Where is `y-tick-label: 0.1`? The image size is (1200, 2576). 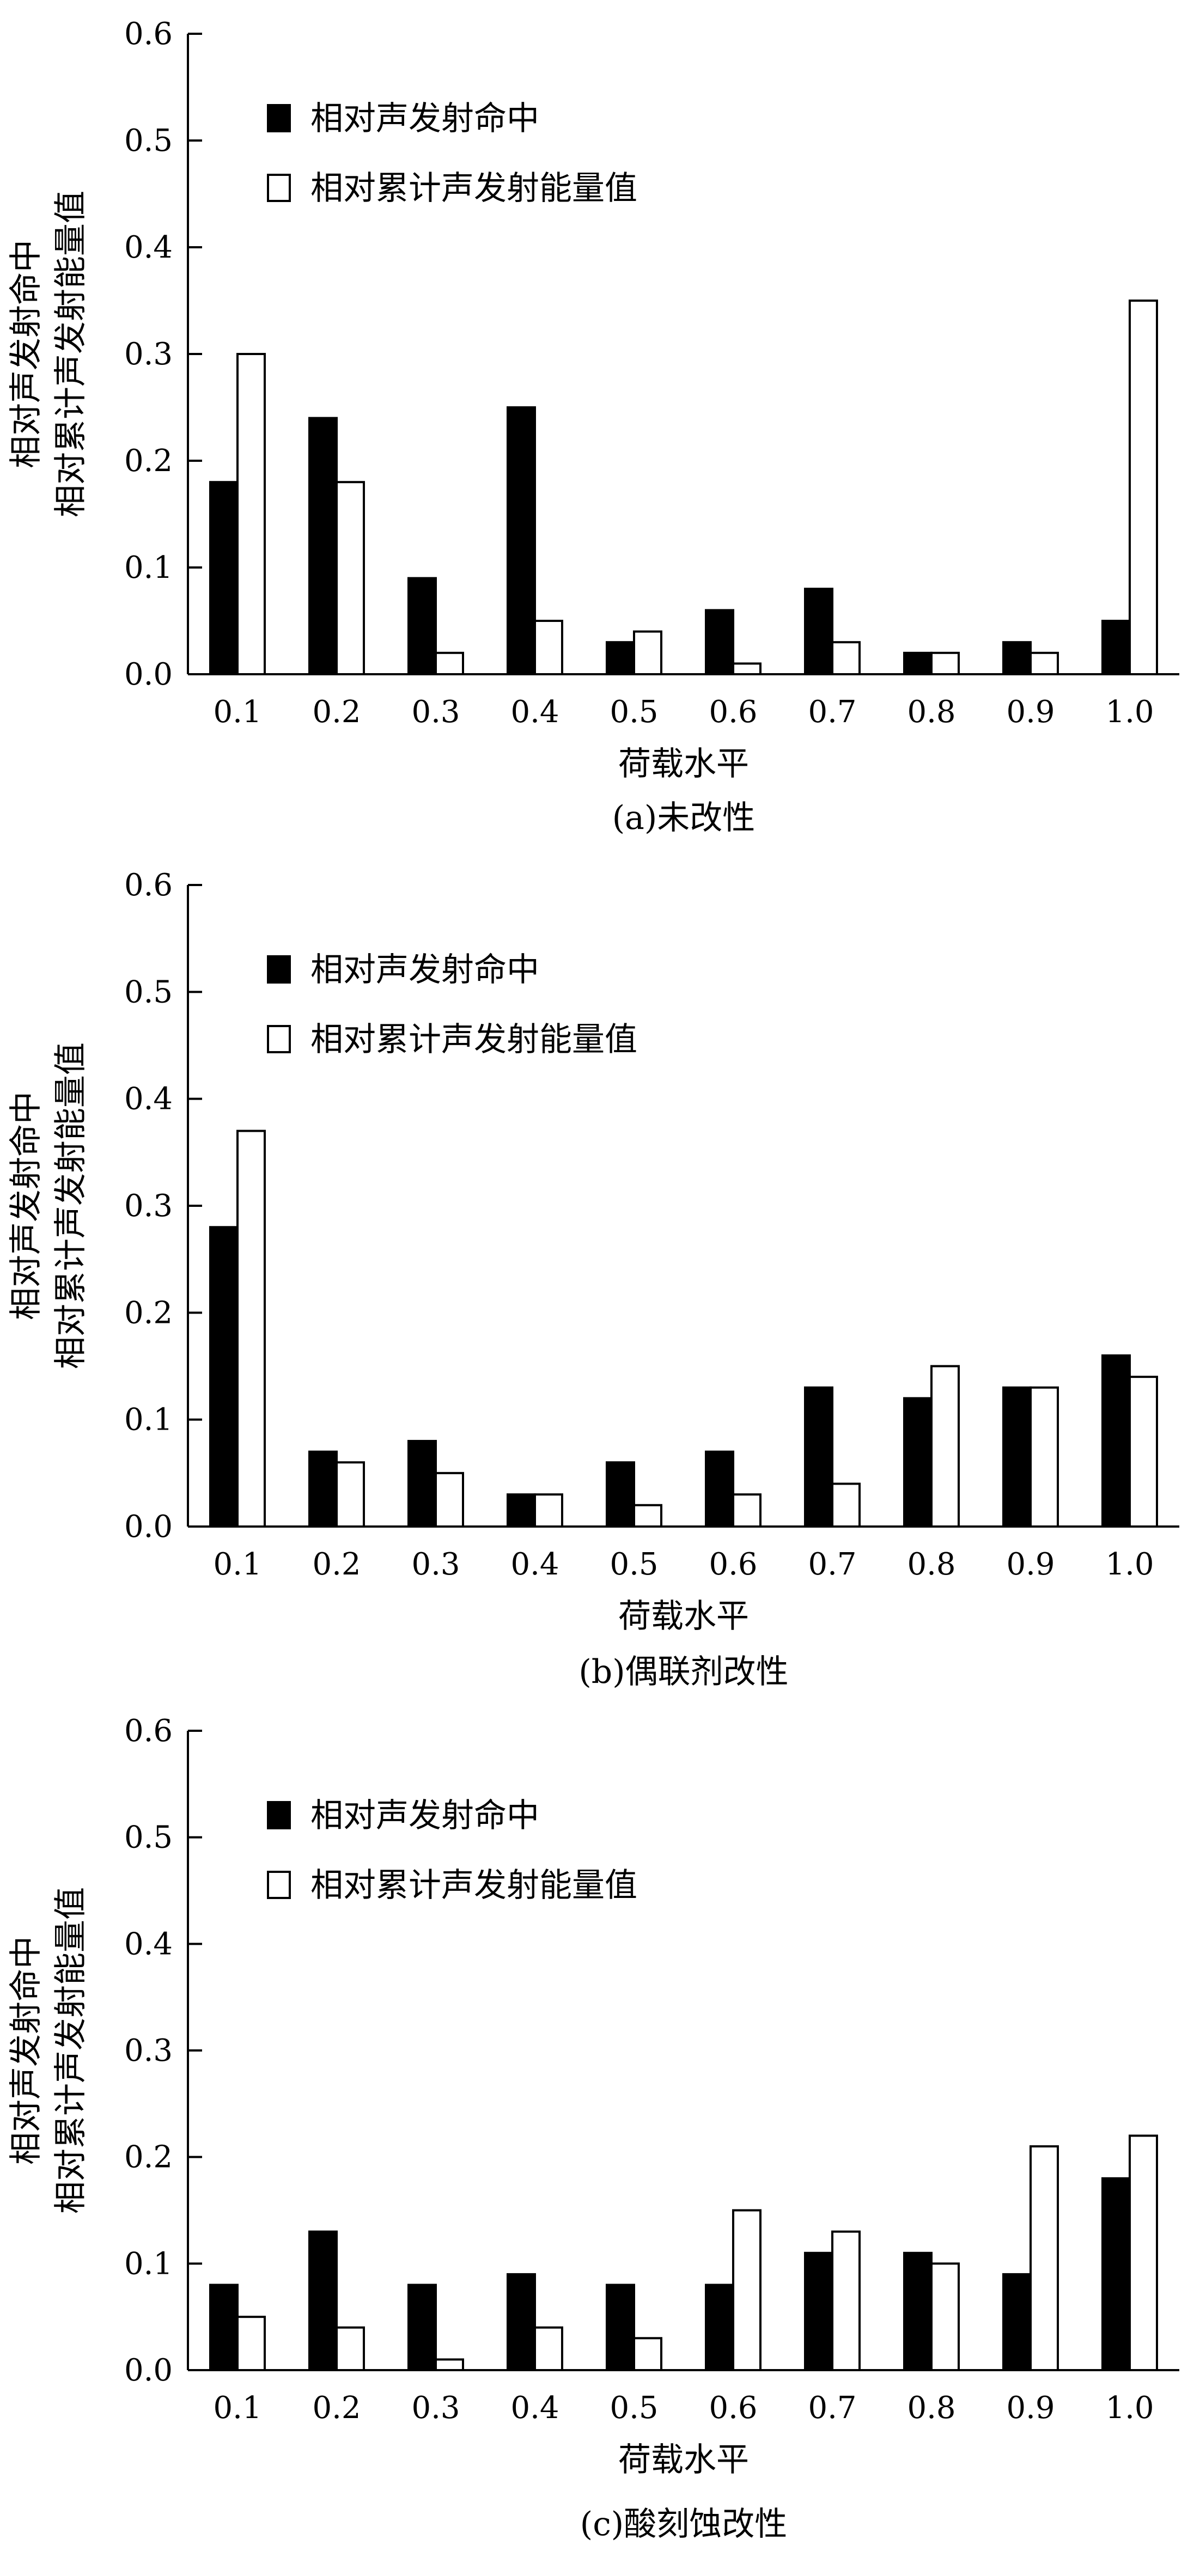
y-tick-label: 0.1 is located at coordinates (149, 567).